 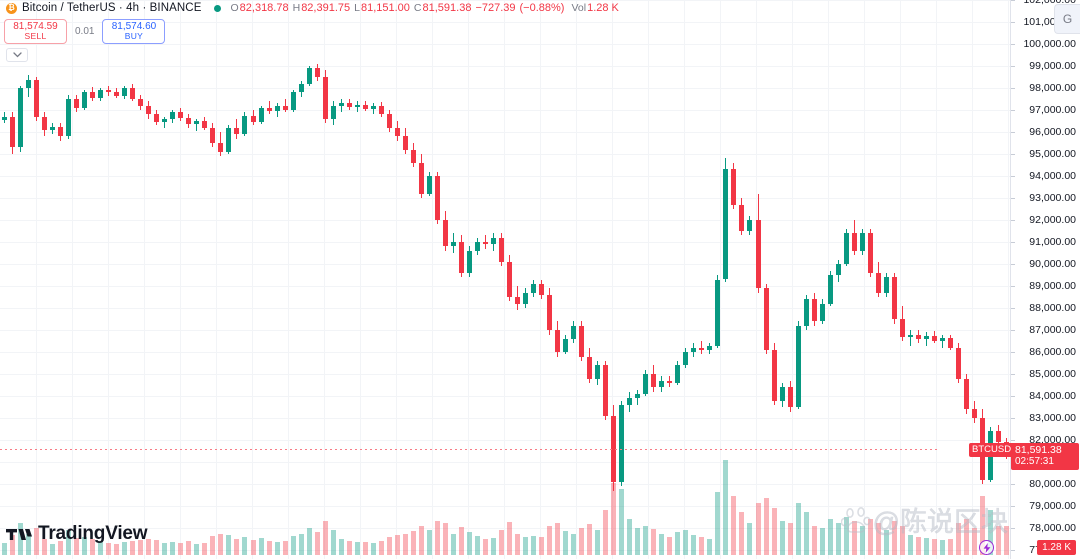 What do you see at coordinates (264, 8) in the screenshot?
I see `open-value: 82,318.78` at bounding box center [264, 8].